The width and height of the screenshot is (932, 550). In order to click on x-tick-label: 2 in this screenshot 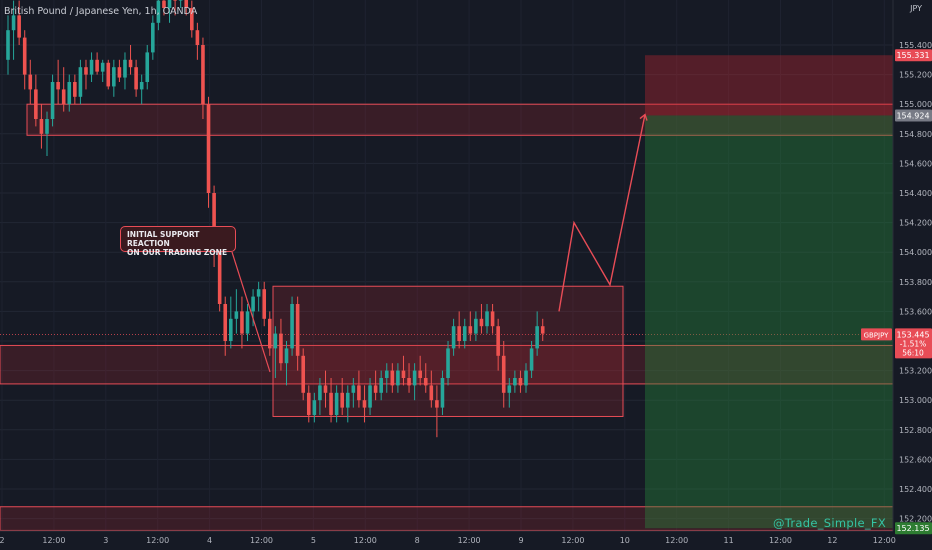, I will do `click(2, 540)`.